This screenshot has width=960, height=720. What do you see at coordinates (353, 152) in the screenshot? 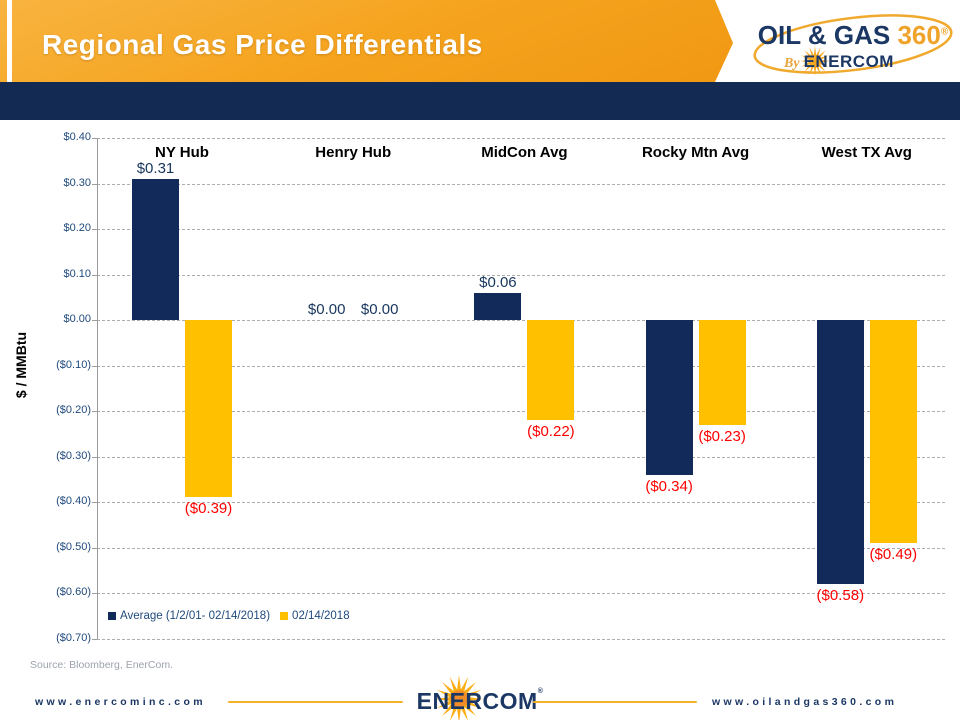
I see `category-label: Henry Hub` at bounding box center [353, 152].